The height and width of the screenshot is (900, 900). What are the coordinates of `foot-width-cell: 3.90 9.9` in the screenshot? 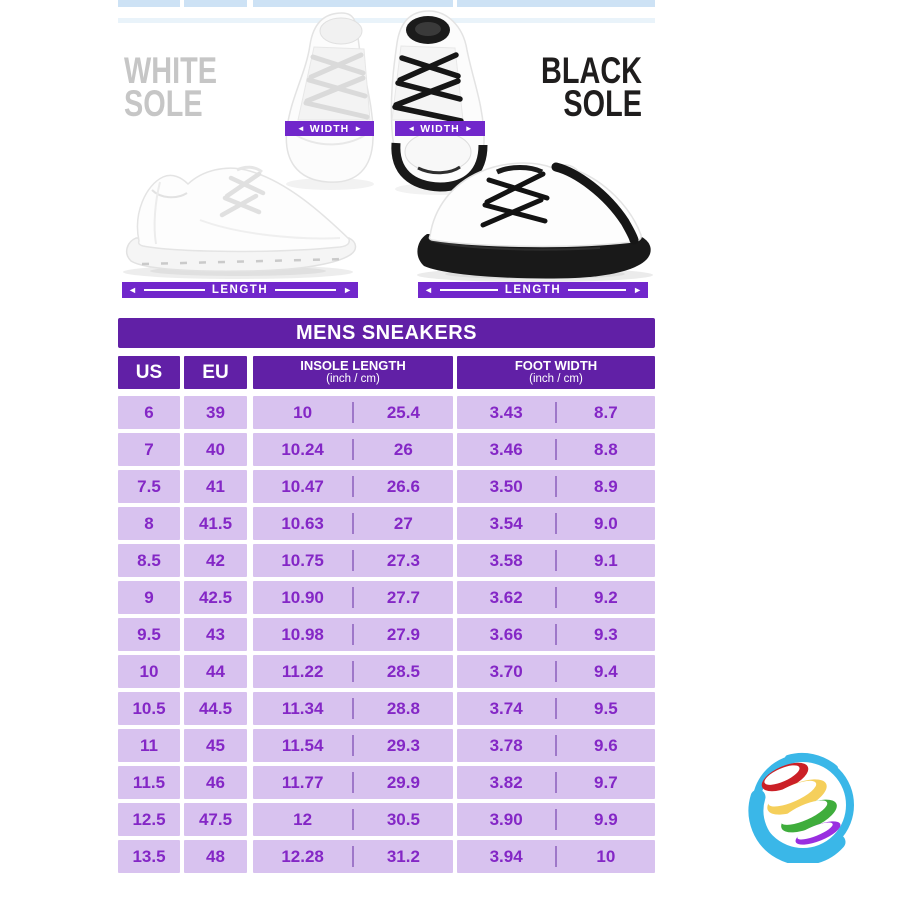 It's located at (556, 819).